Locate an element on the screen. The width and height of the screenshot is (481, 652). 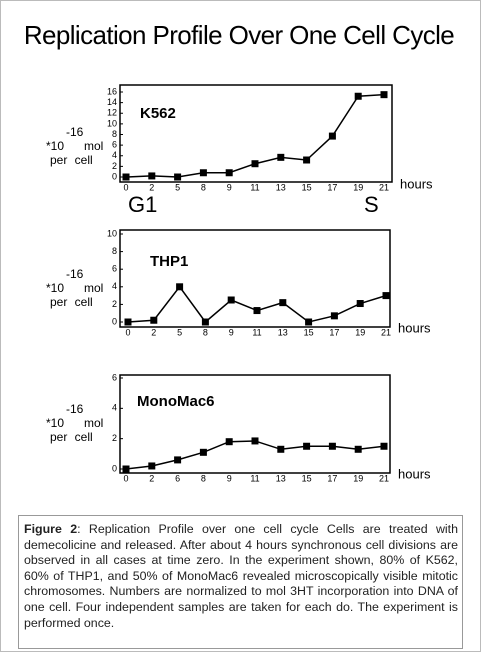
chart-title: MonoMac6 is located at coordinates (176, 401).